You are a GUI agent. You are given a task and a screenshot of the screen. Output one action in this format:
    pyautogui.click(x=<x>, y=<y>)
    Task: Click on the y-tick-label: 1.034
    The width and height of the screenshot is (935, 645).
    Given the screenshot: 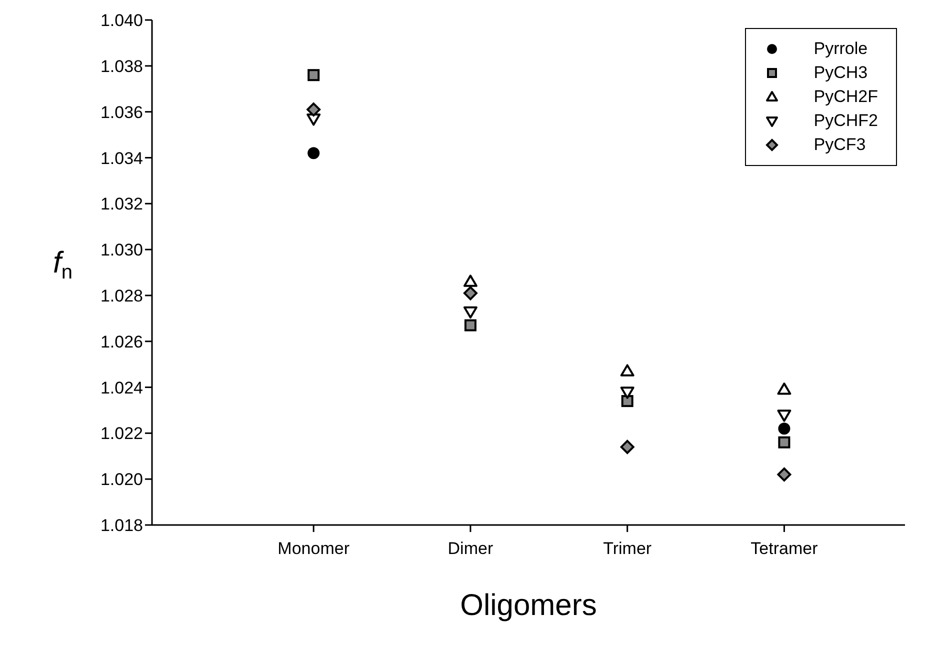 What is the action you would take?
    pyautogui.click(x=121, y=158)
    